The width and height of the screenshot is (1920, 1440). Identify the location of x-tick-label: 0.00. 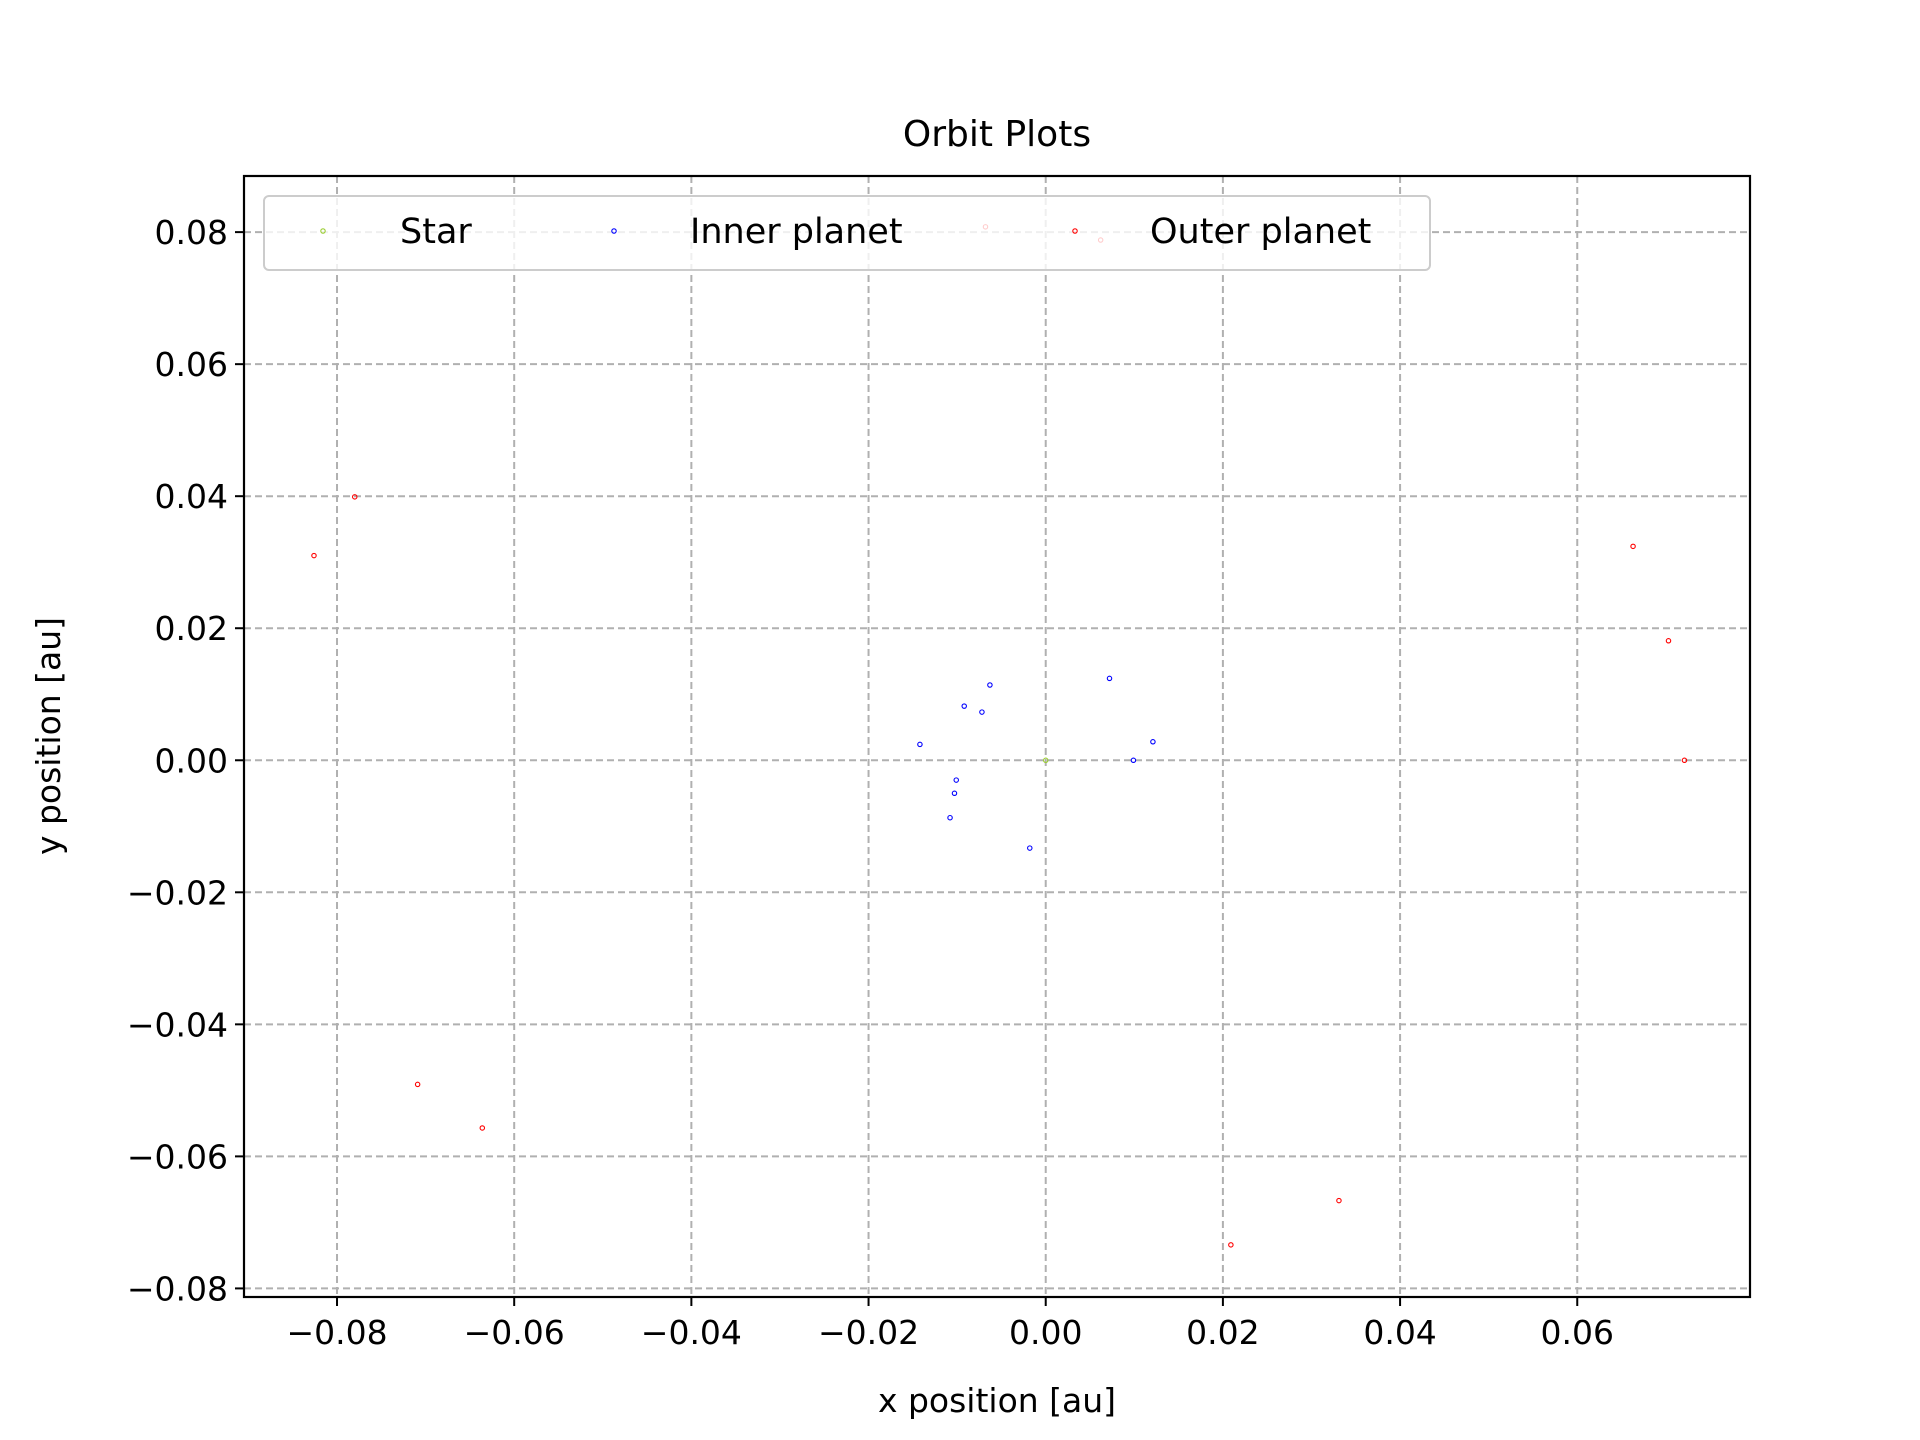
(1045, 1332).